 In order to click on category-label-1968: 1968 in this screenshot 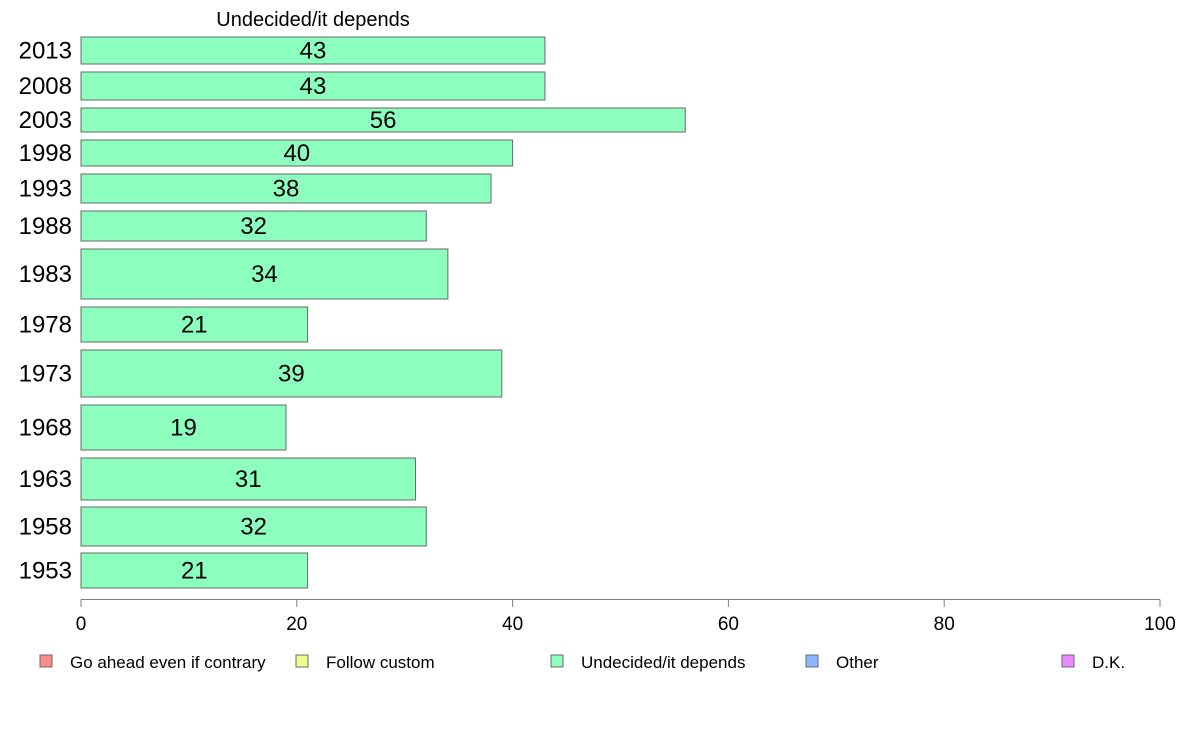, I will do `click(45, 428)`.